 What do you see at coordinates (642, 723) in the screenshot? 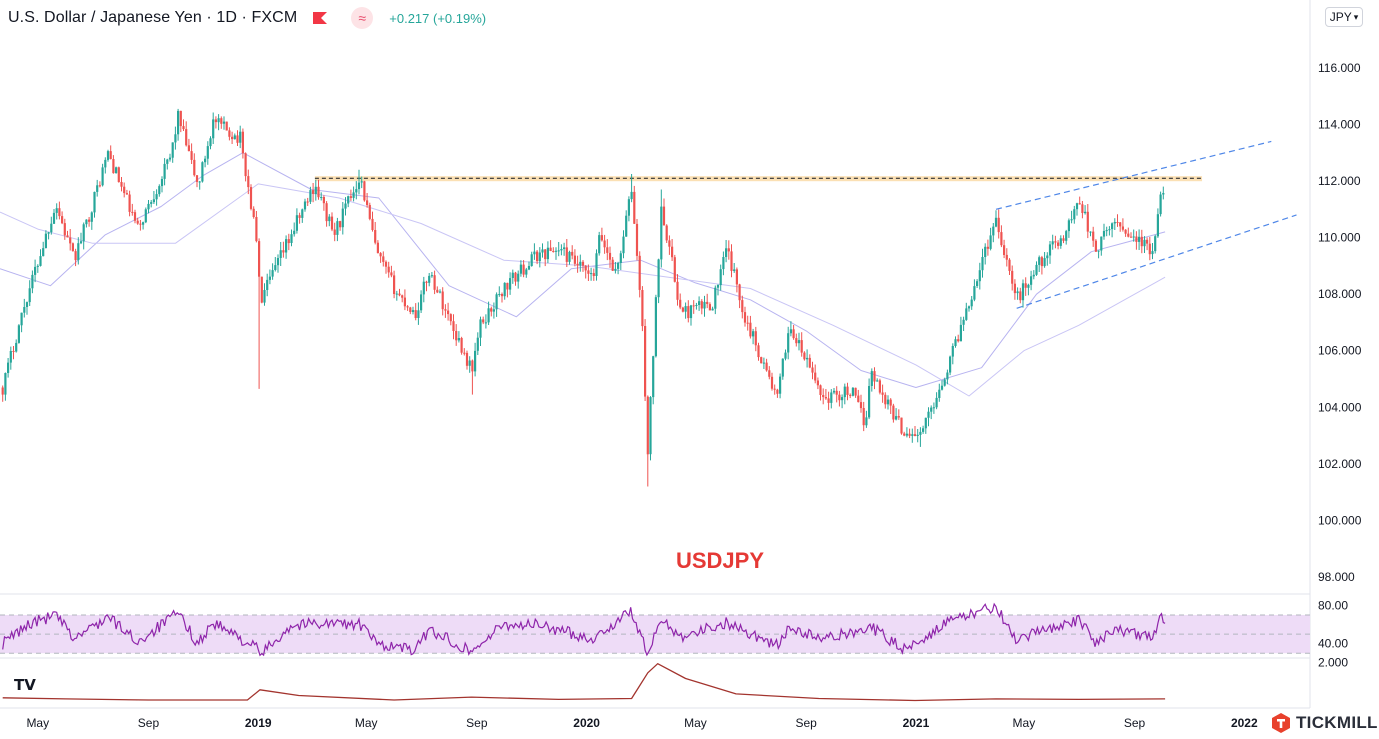
I see `time-axis: May Sep 2019 May Sep 2020 May Sep 2021 May Sep 2022` at bounding box center [642, 723].